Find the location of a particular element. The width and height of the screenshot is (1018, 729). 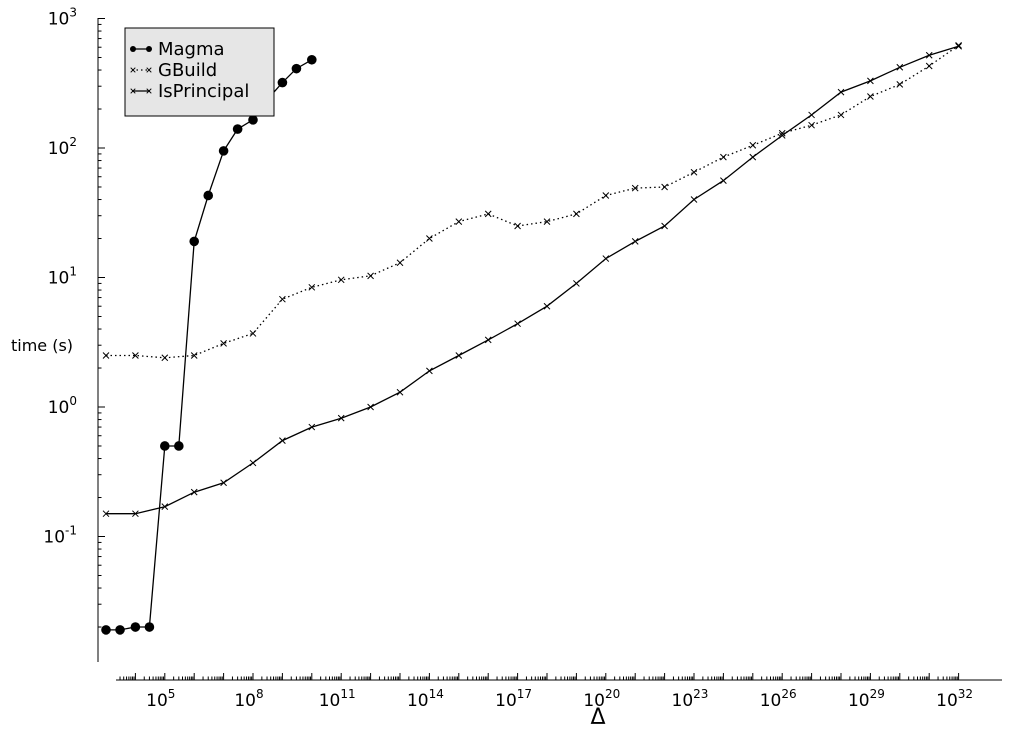

x-tick-label: 1029 is located at coordinates (866, 699).